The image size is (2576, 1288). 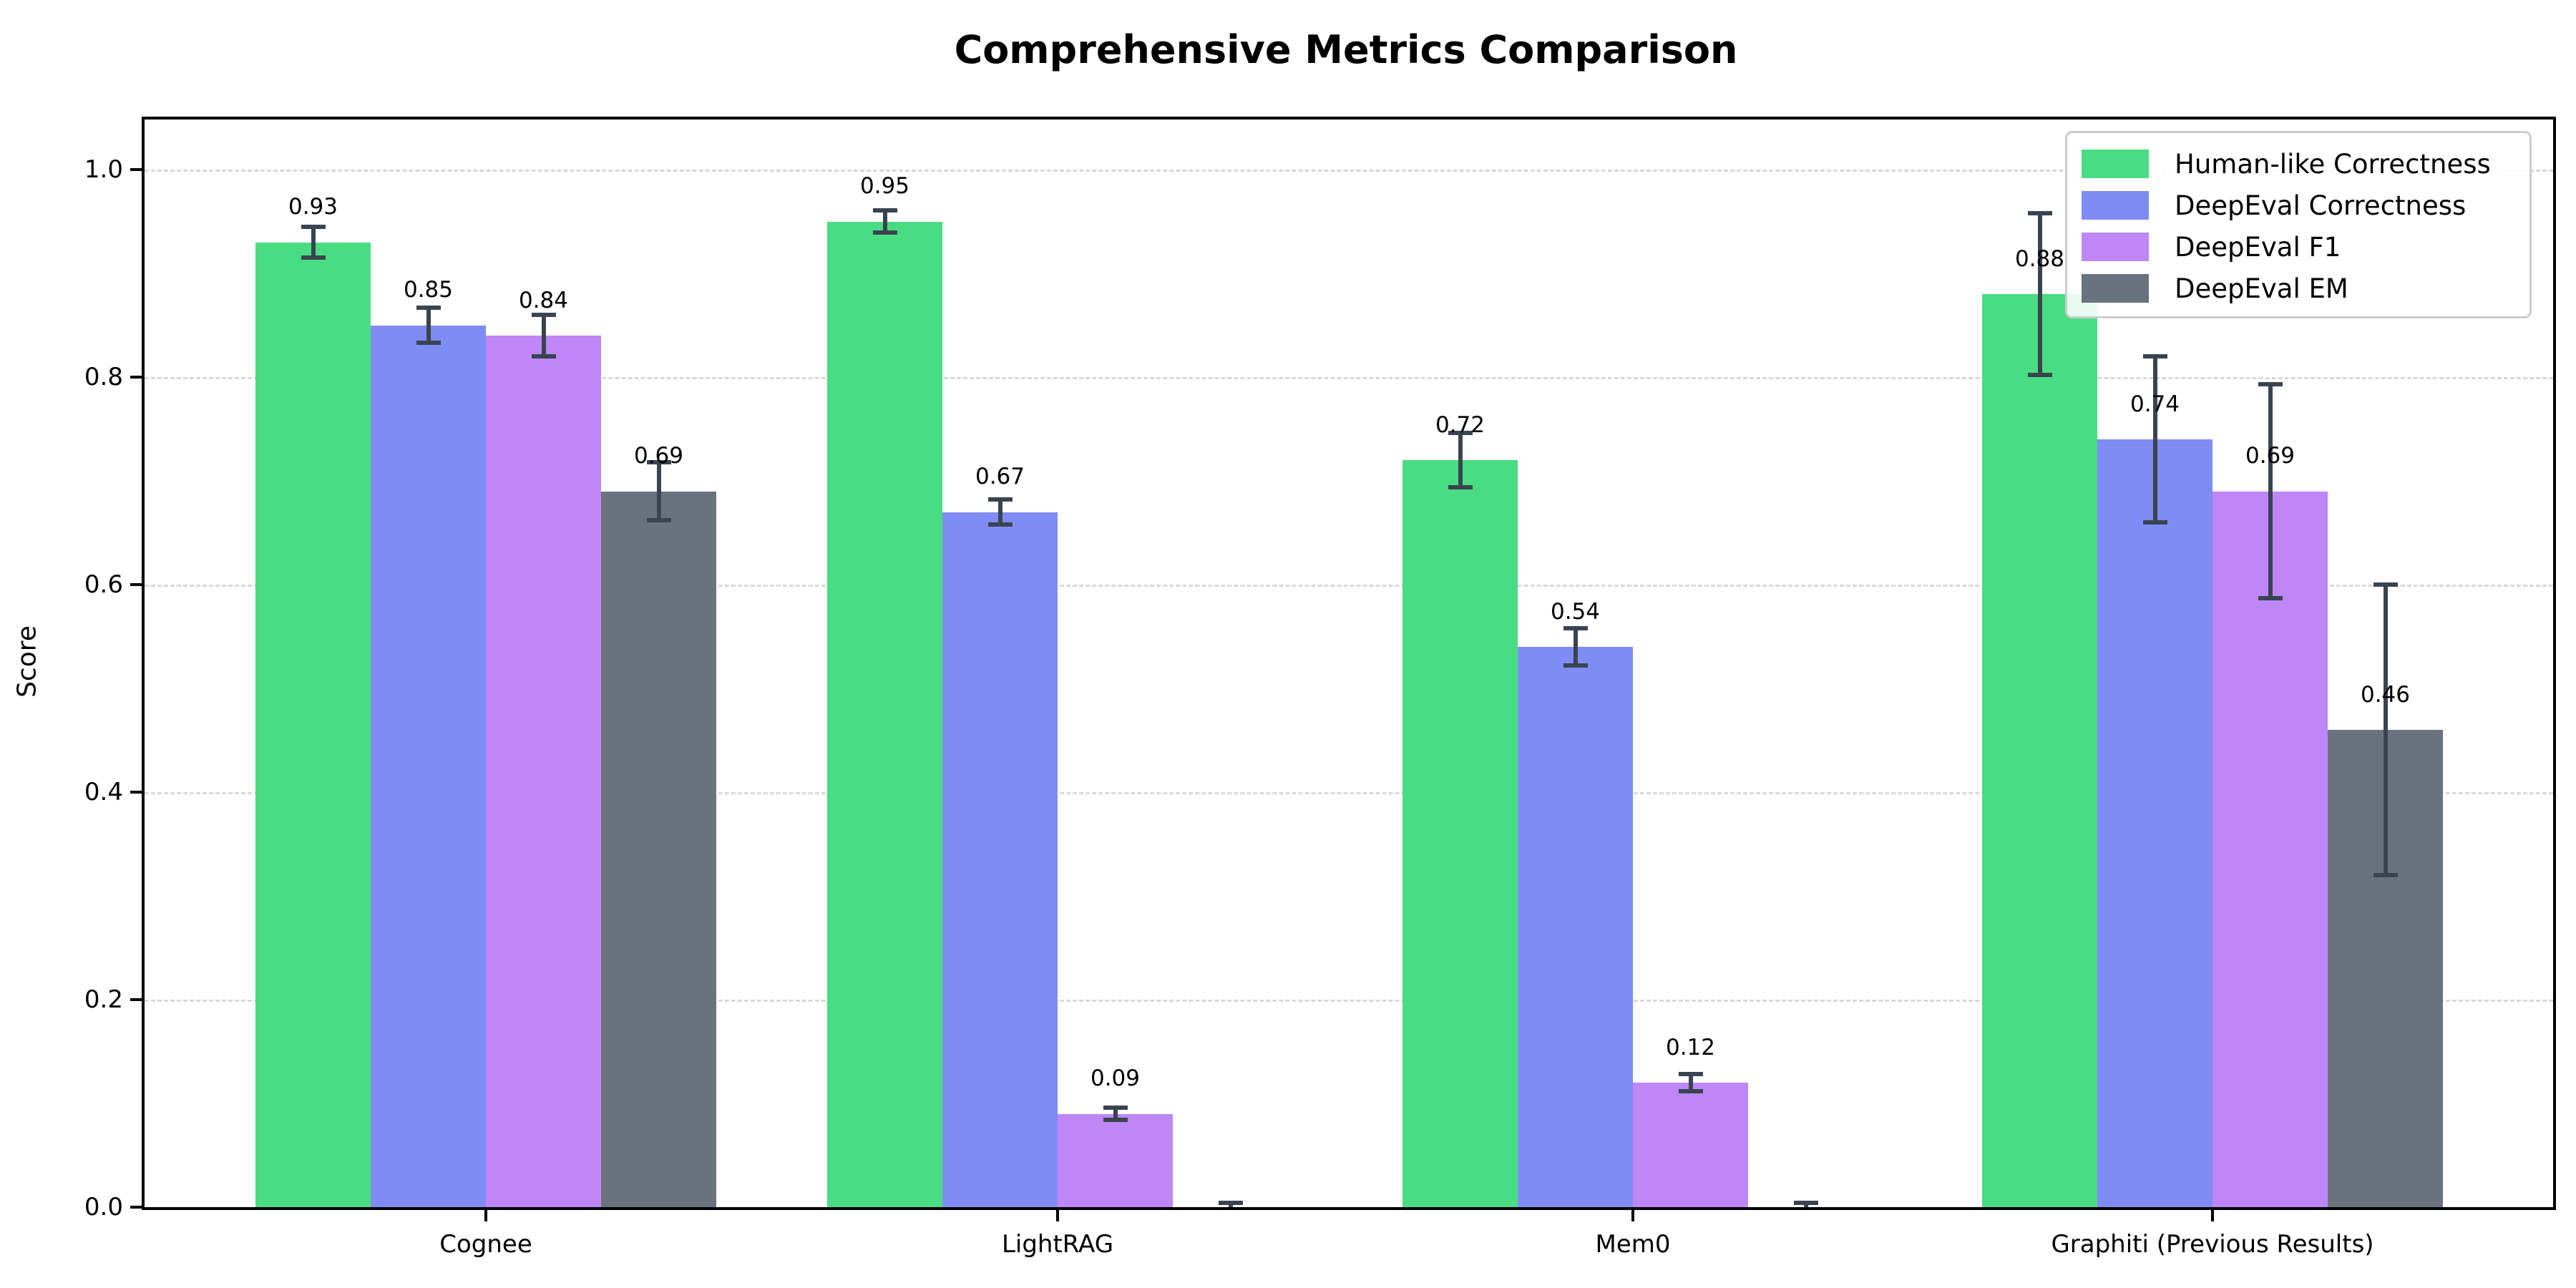 I want to click on error-cap-bottom-deepeval-f1-graphiti-previous-results, so click(x=2270, y=597).